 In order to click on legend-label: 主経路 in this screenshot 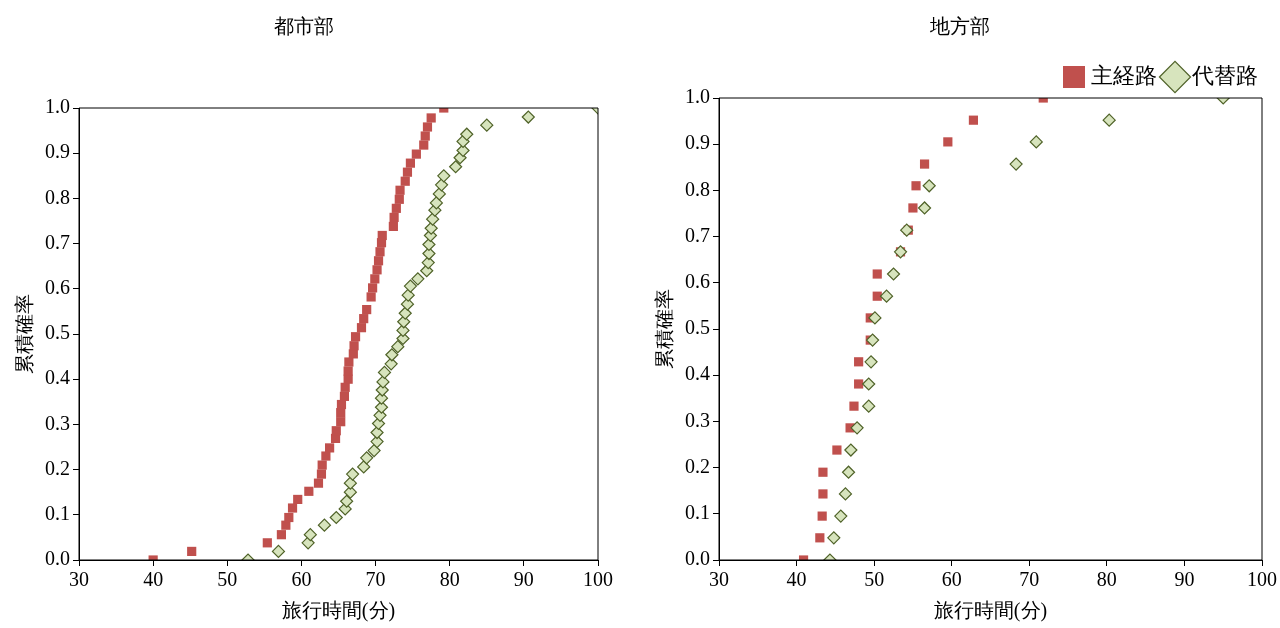, I will do `click(1124, 75)`.